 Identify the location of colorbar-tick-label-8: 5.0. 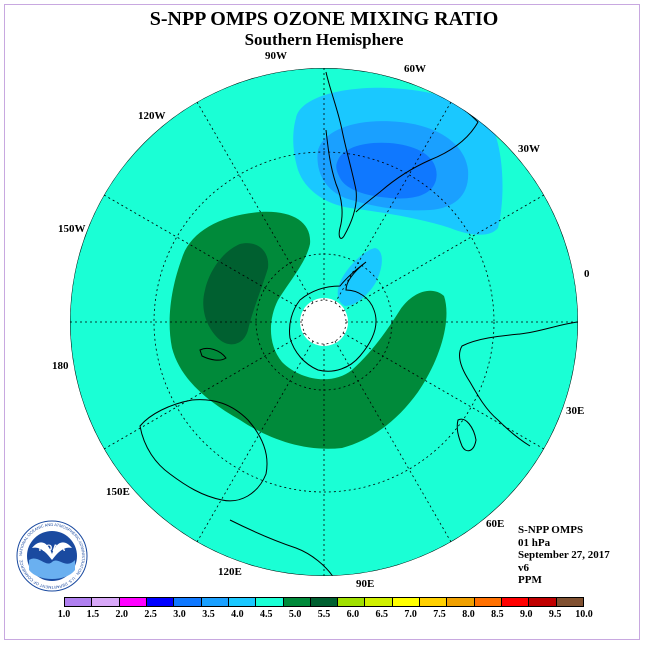
(295, 614).